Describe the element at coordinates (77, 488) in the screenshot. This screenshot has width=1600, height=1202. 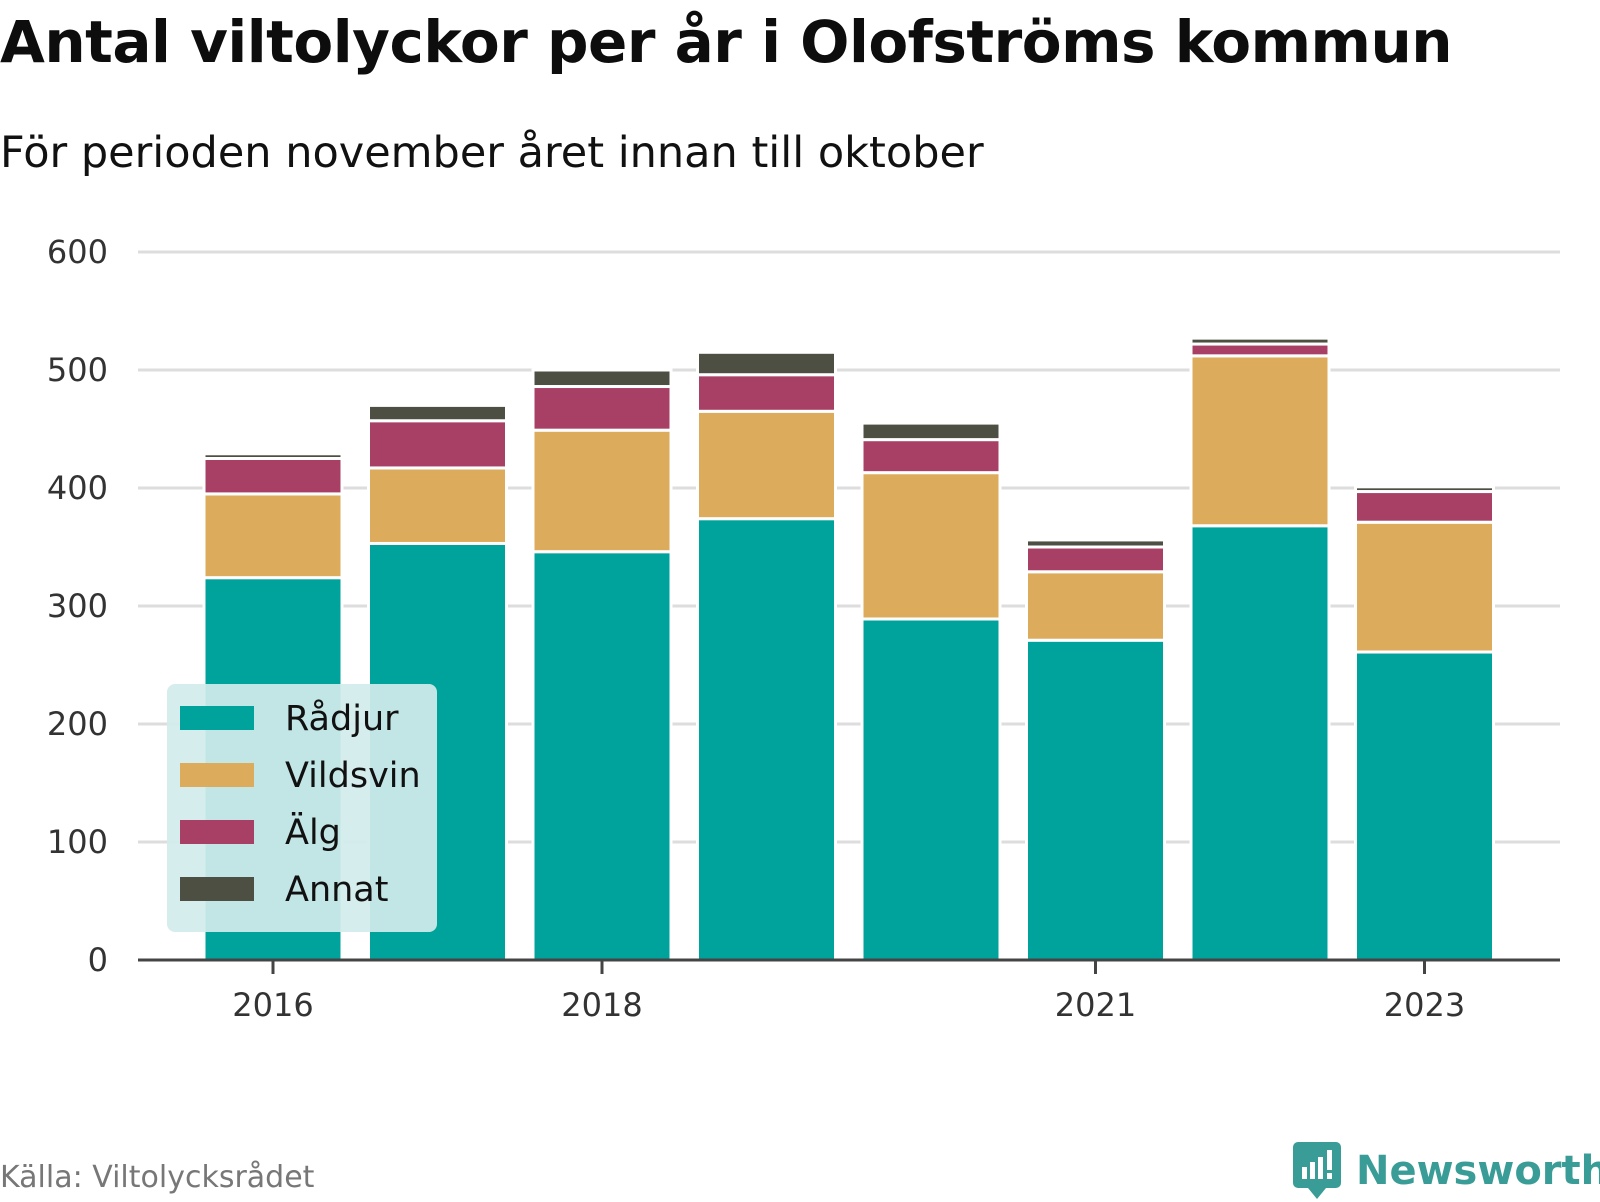
I see `y-tick-label: 400` at that location.